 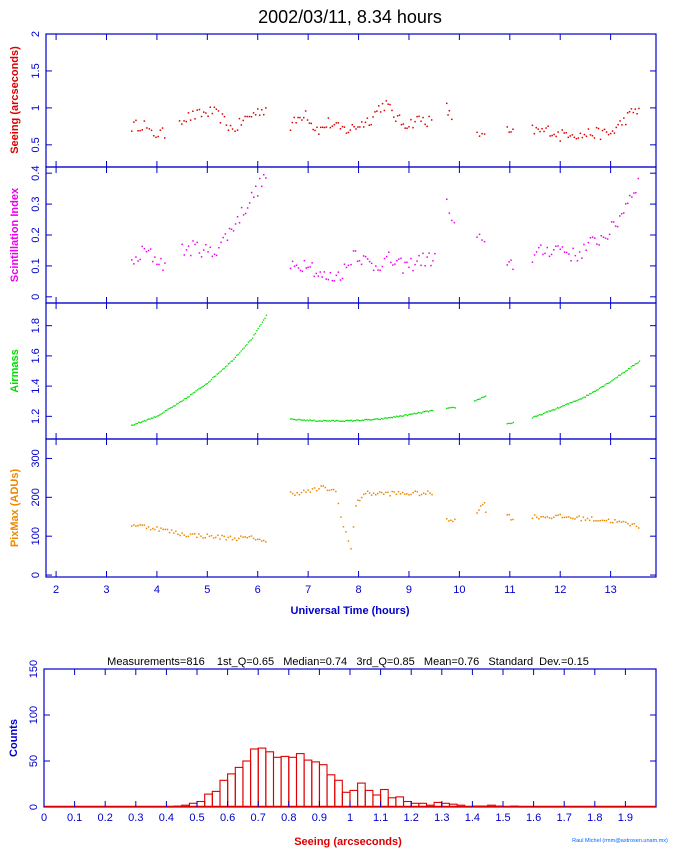 What do you see at coordinates (157, 590) in the screenshot?
I see `time-tick-label: 4` at bounding box center [157, 590].